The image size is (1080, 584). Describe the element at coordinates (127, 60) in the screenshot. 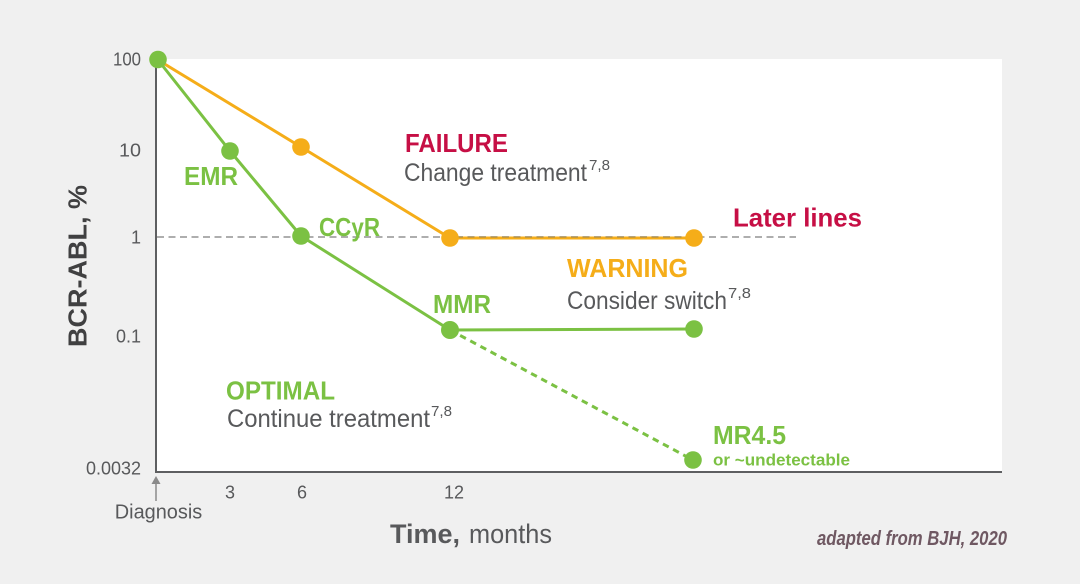

I see `svg-text: 100` at that location.